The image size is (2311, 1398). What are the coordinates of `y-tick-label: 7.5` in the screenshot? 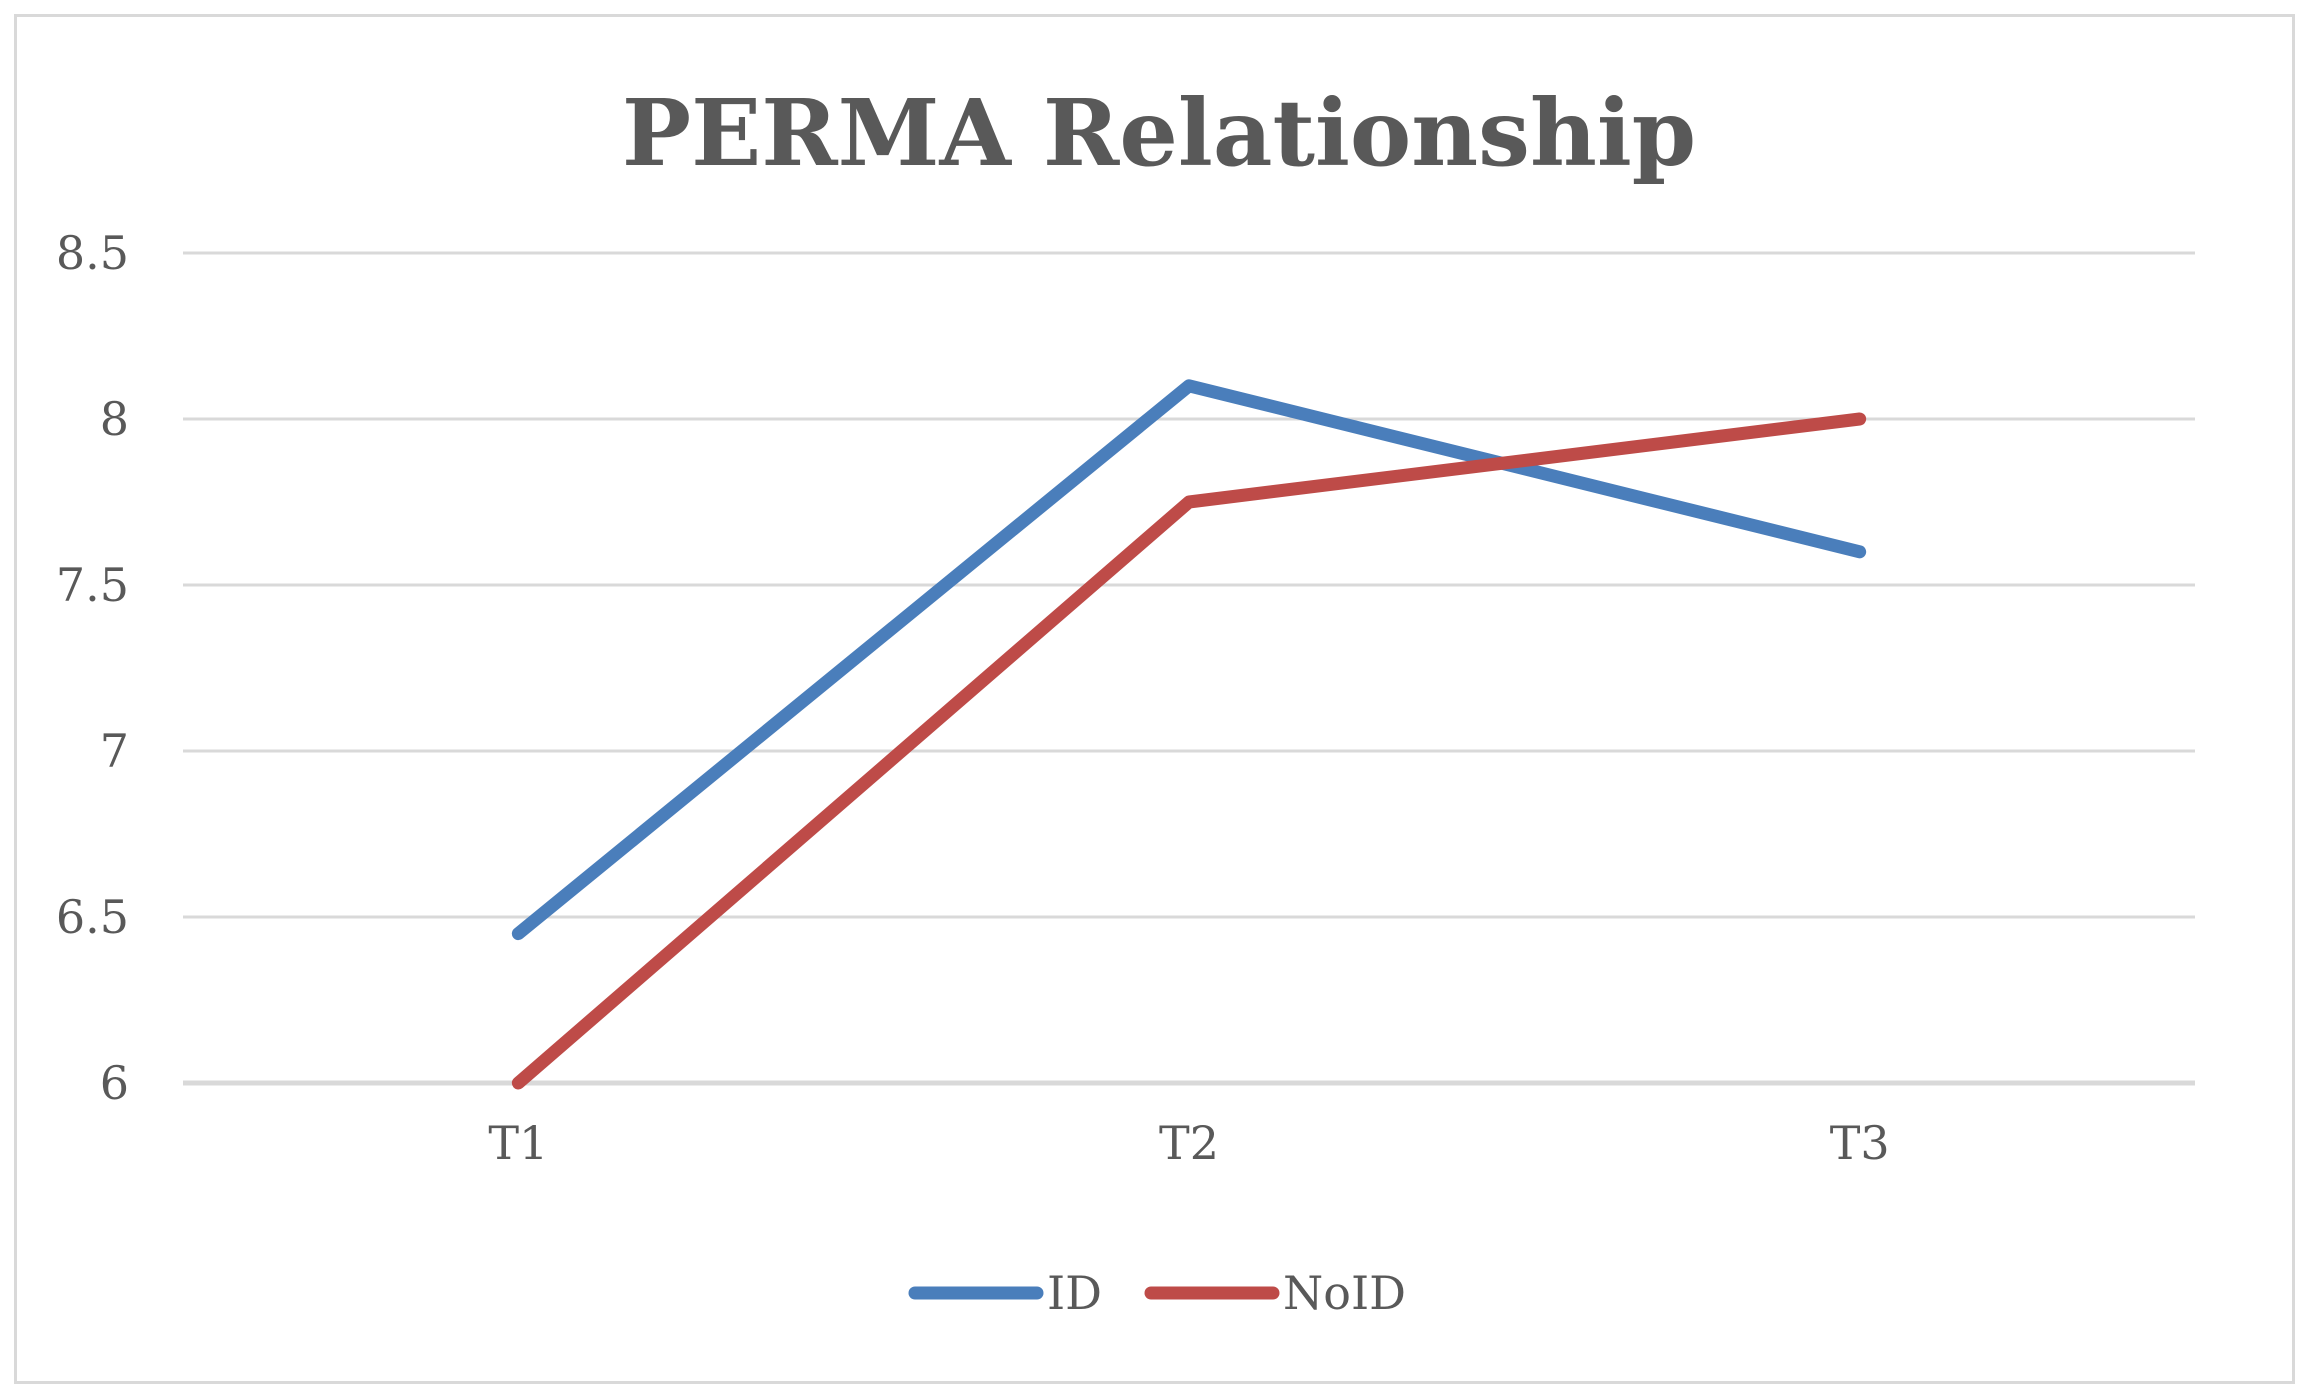 It's located at (92, 585).